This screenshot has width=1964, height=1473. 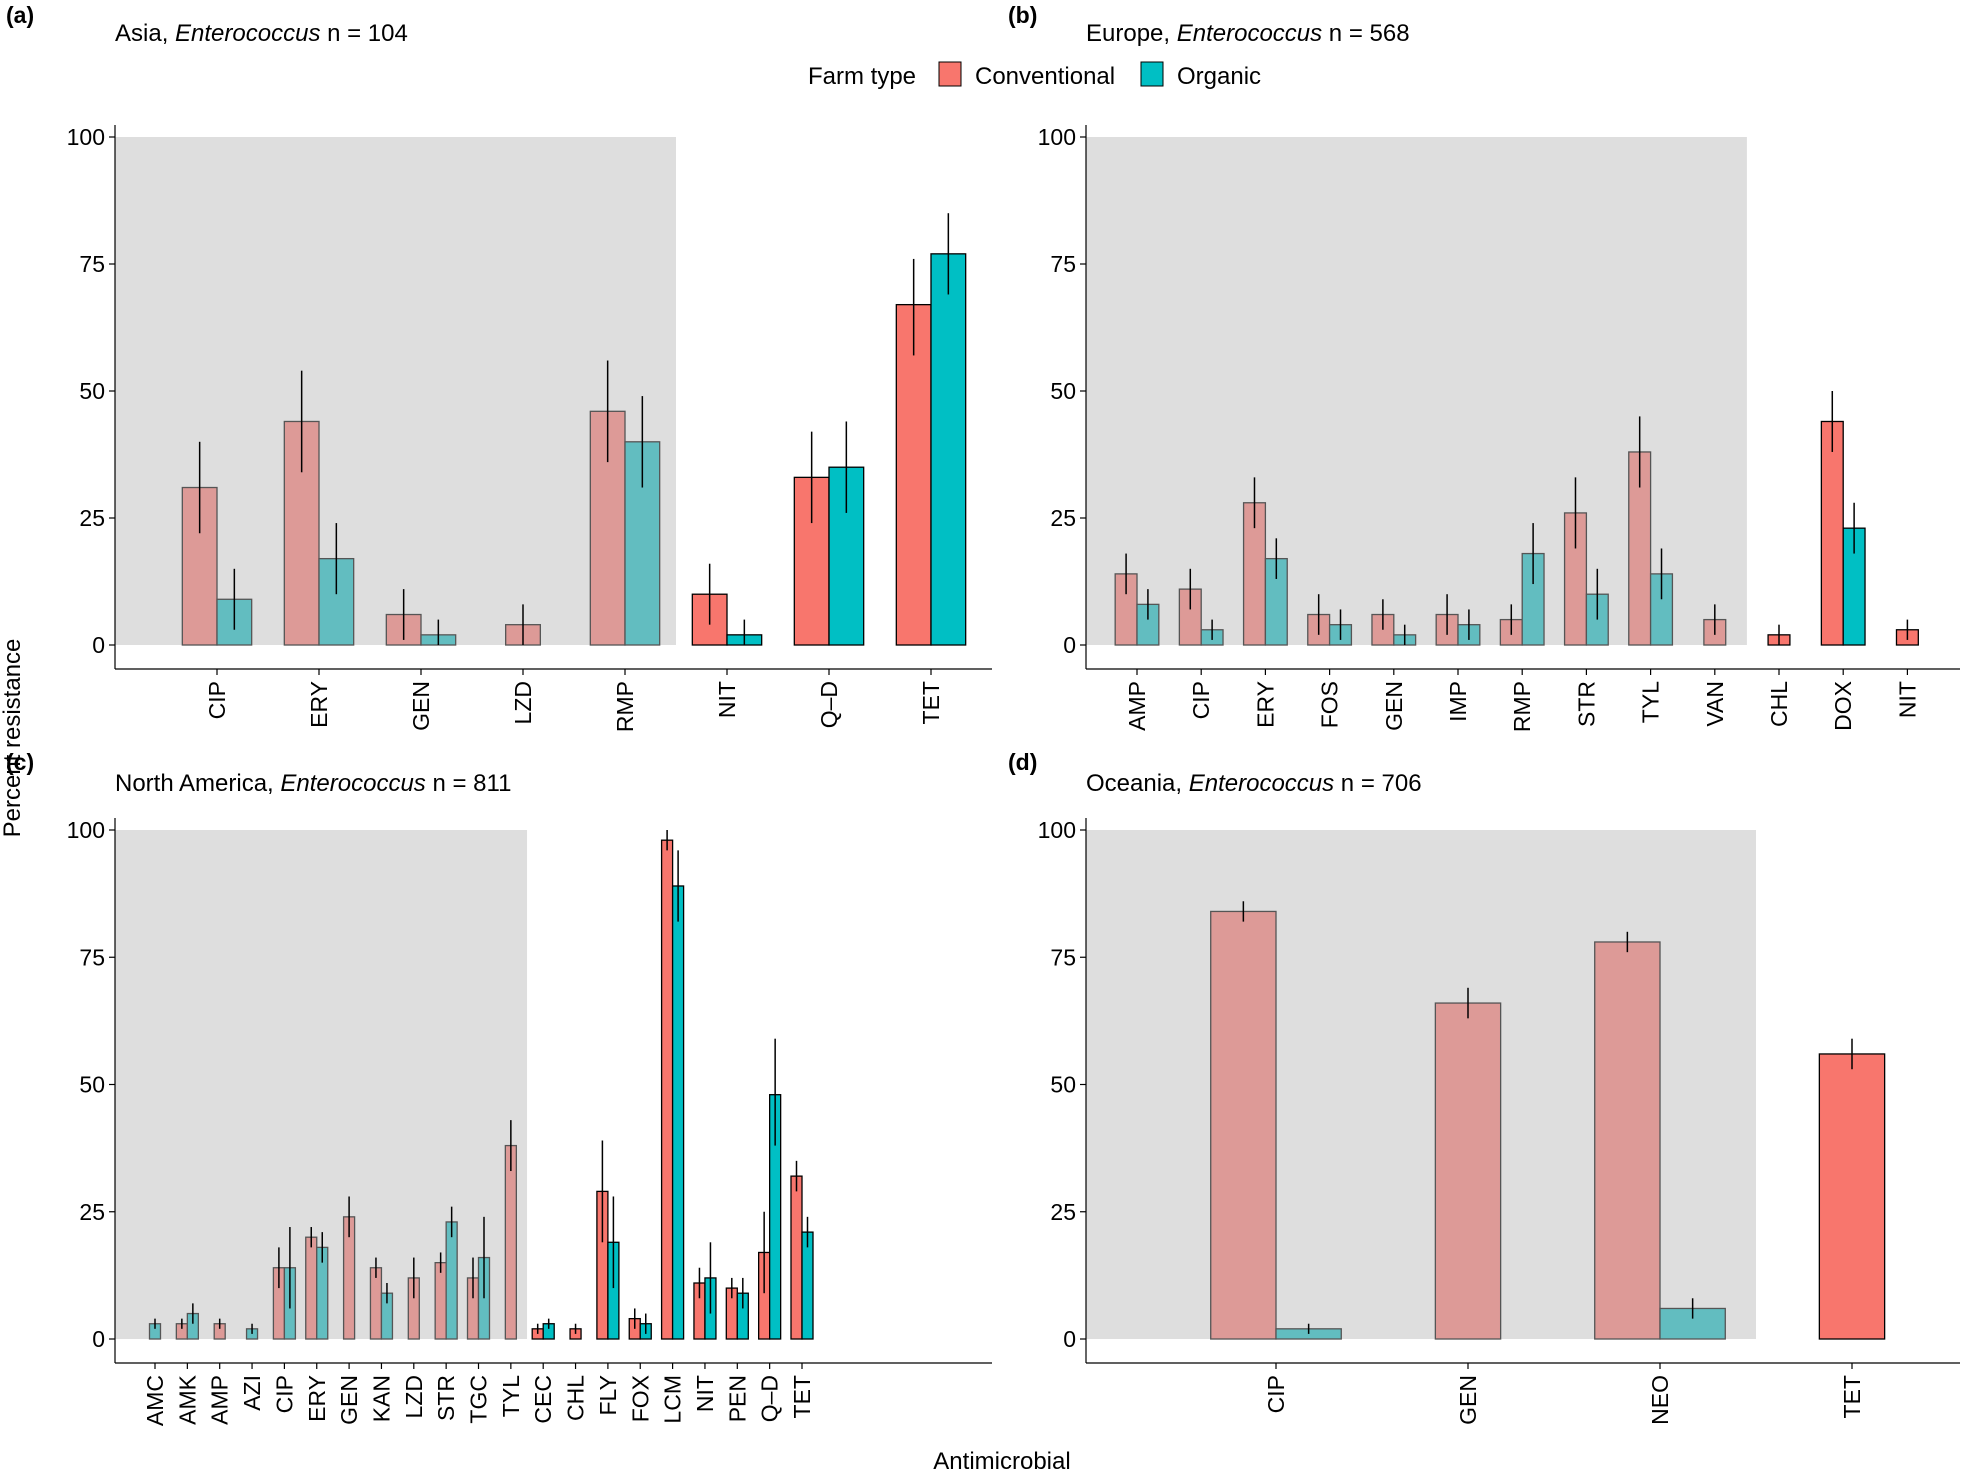 What do you see at coordinates (1330, 704) in the screenshot?
I see `x-tick-label-fos: FOS` at bounding box center [1330, 704].